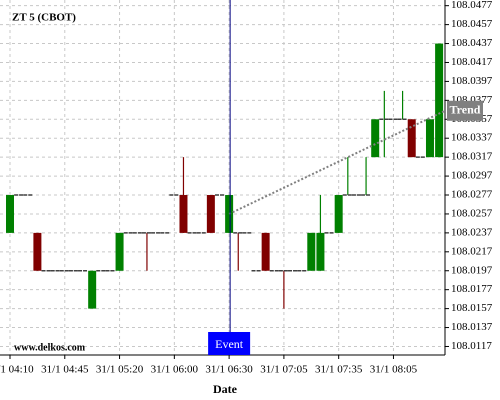 This screenshot has height=400, width=500. Describe the element at coordinates (284, 370) in the screenshot. I see `x-tick-label: 31/1 07:05` at that location.